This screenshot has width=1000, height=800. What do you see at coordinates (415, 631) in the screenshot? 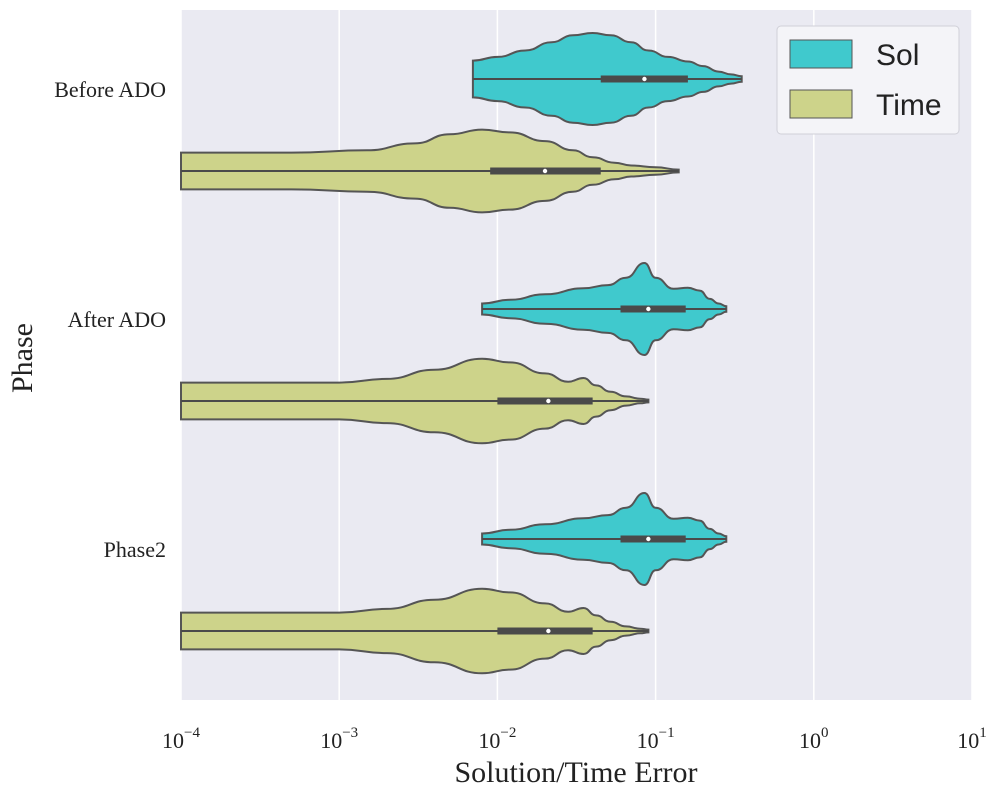
I see `violin-time-phase2` at bounding box center [415, 631].